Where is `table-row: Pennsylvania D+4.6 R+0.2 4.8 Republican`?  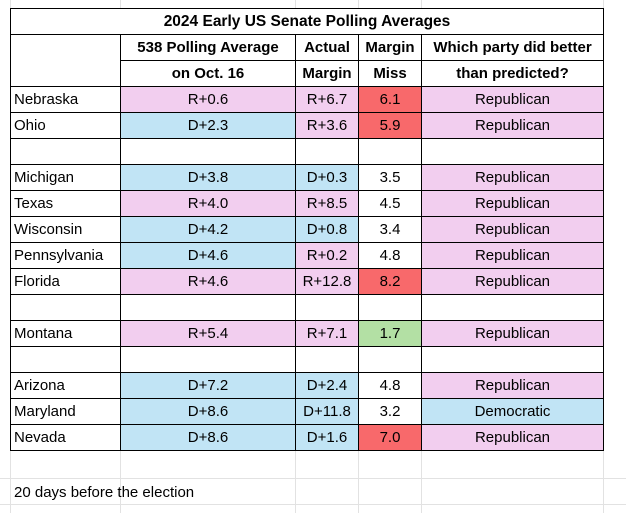
table-row: Pennsylvania D+4.6 R+0.2 4.8 Republican is located at coordinates (307, 255).